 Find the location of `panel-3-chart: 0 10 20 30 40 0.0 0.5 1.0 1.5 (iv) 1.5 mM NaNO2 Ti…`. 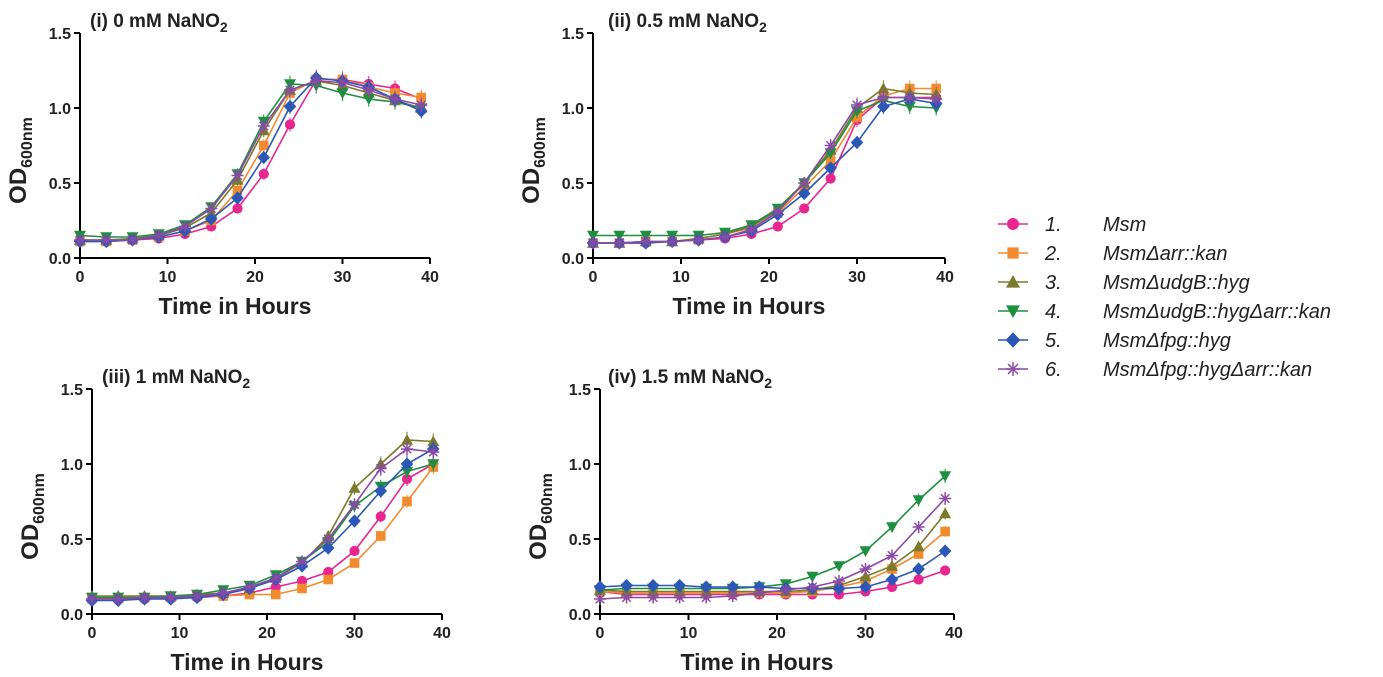

panel-3-chart: 0 10 20 30 40 0.0 0.5 1.0 1.5 (iv) 1.5 mM NaNO2 Ti… is located at coordinates (744, 521).